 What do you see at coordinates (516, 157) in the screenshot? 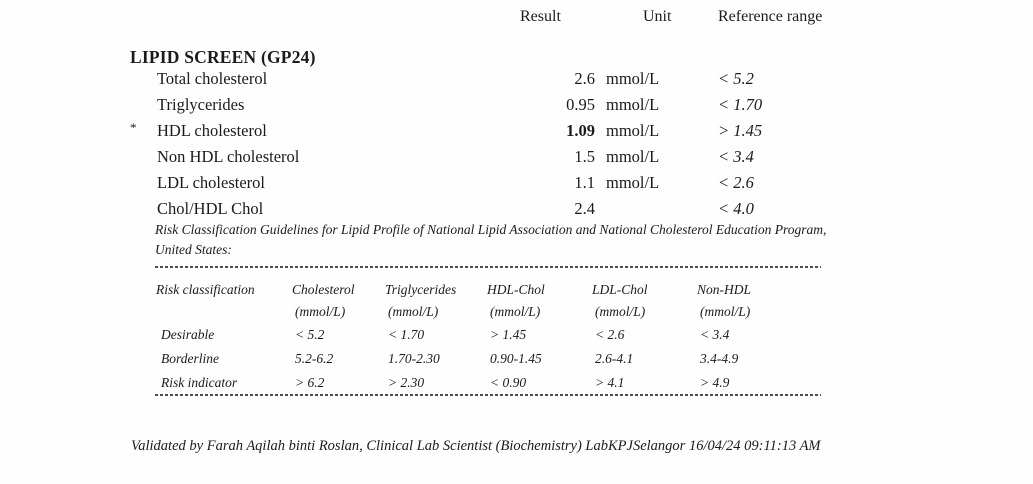
I see `test-row-non-hdl-cholesterol: Non HDL cholesterol 1.5 mmol/L < 3.4` at bounding box center [516, 157].